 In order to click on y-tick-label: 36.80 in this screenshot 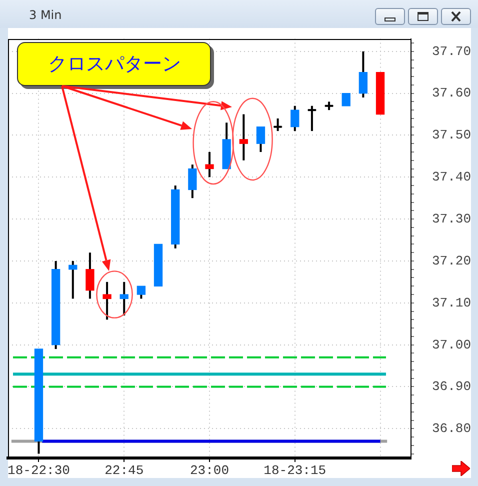, I will do `click(451, 428)`.